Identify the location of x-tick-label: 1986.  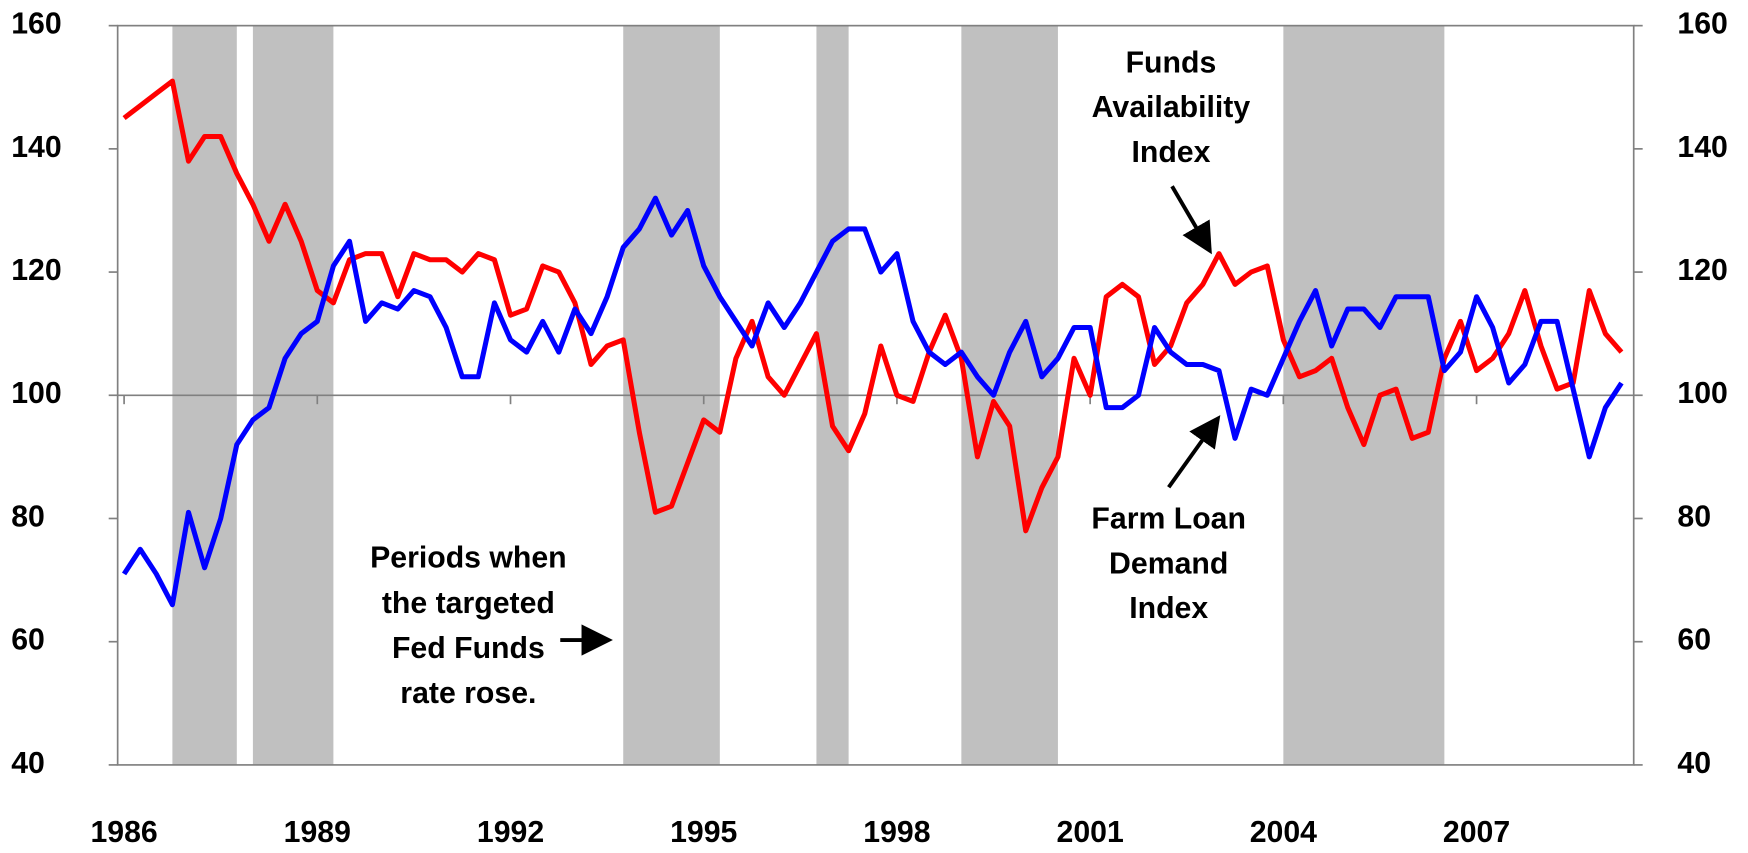
(123, 832).